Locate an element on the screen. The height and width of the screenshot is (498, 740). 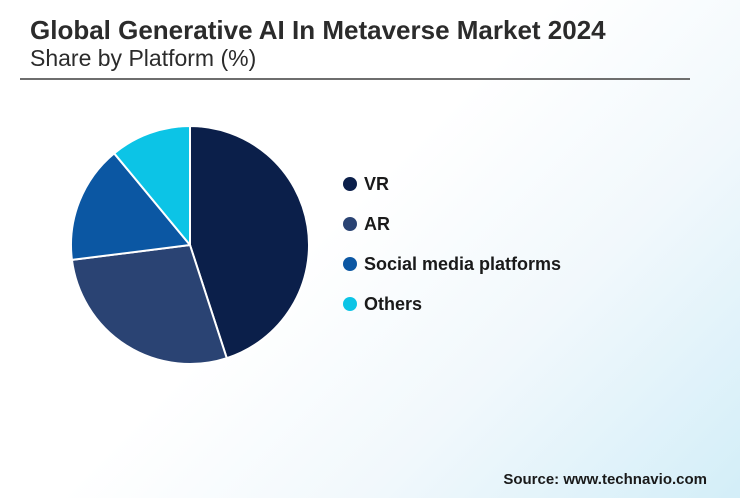
legend-swatch-ar is located at coordinates (350, 224).